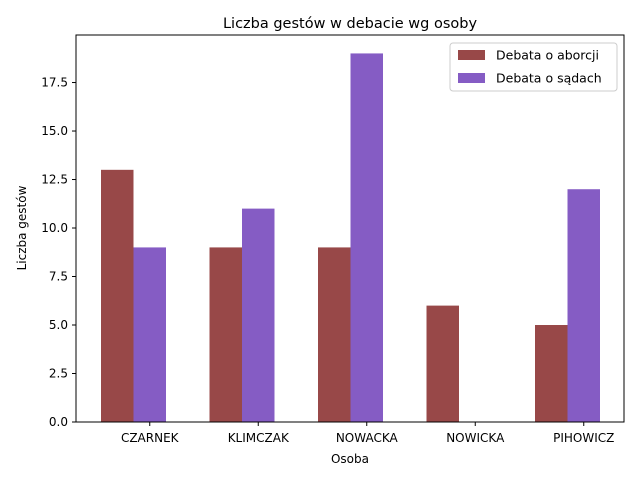 The height and width of the screenshot is (480, 640). Describe the element at coordinates (367, 438) in the screenshot. I see `x-tick-label: NOWACKA` at that location.